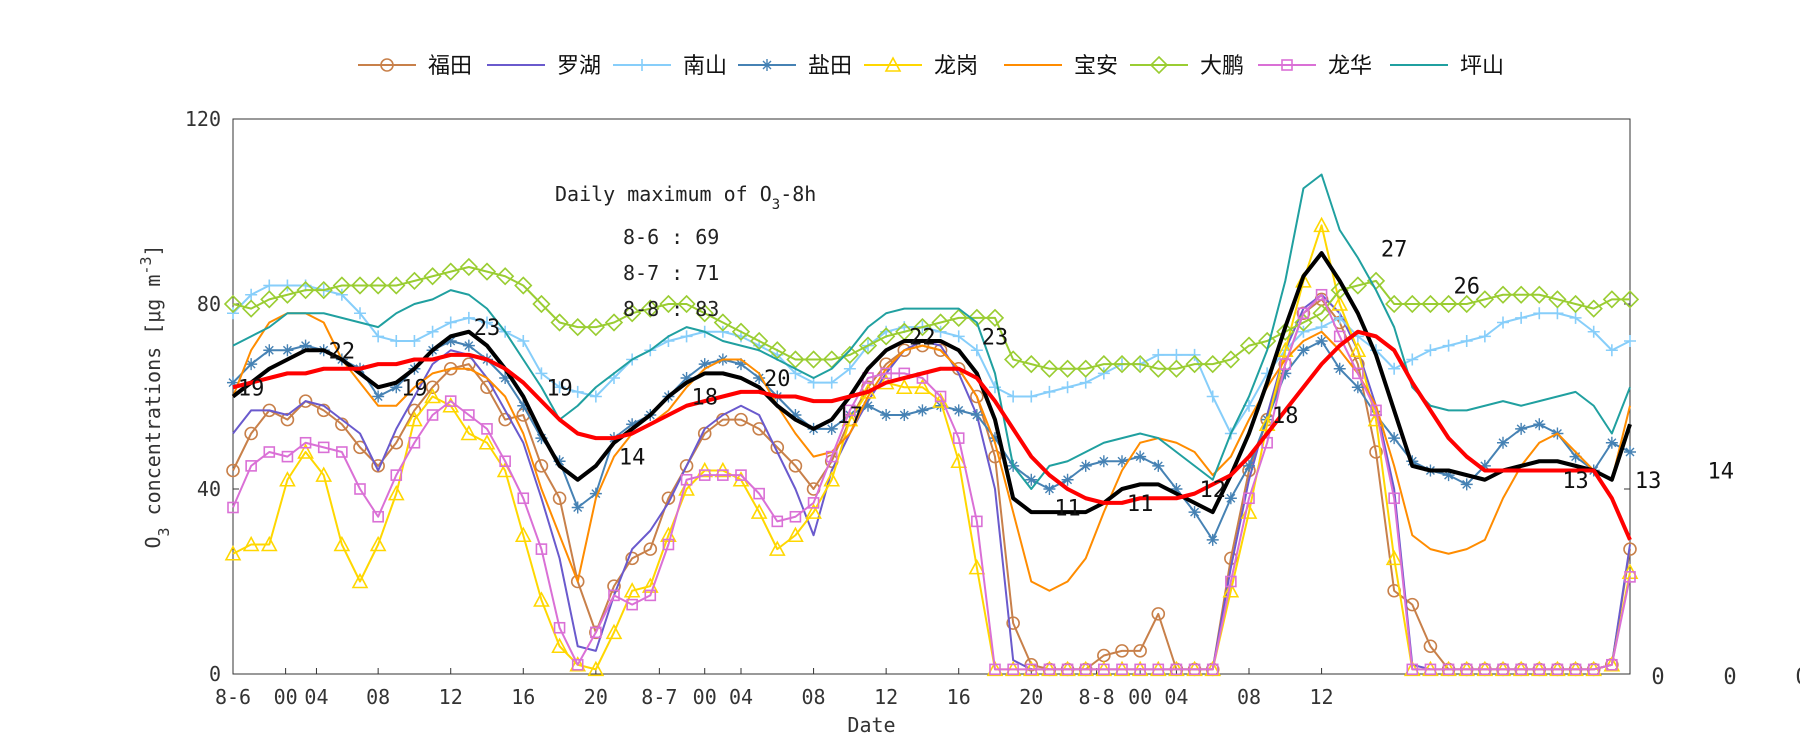  I want to click on curve-value-label: 11, so click(1140, 504).